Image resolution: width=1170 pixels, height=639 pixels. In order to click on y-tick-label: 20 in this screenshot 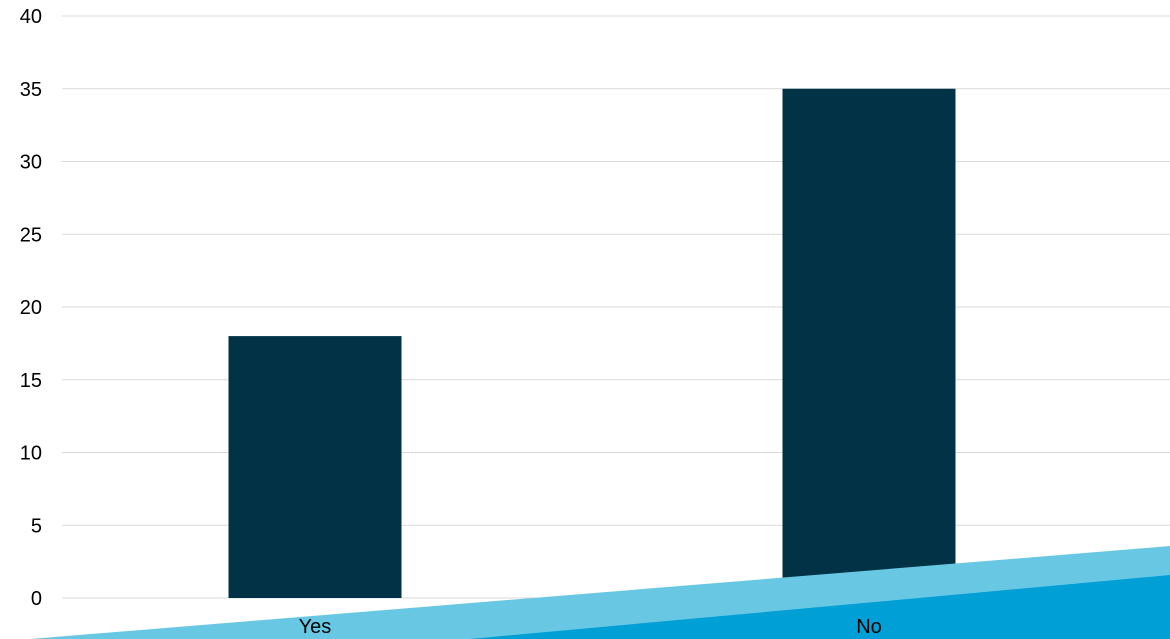, I will do `click(31, 308)`.